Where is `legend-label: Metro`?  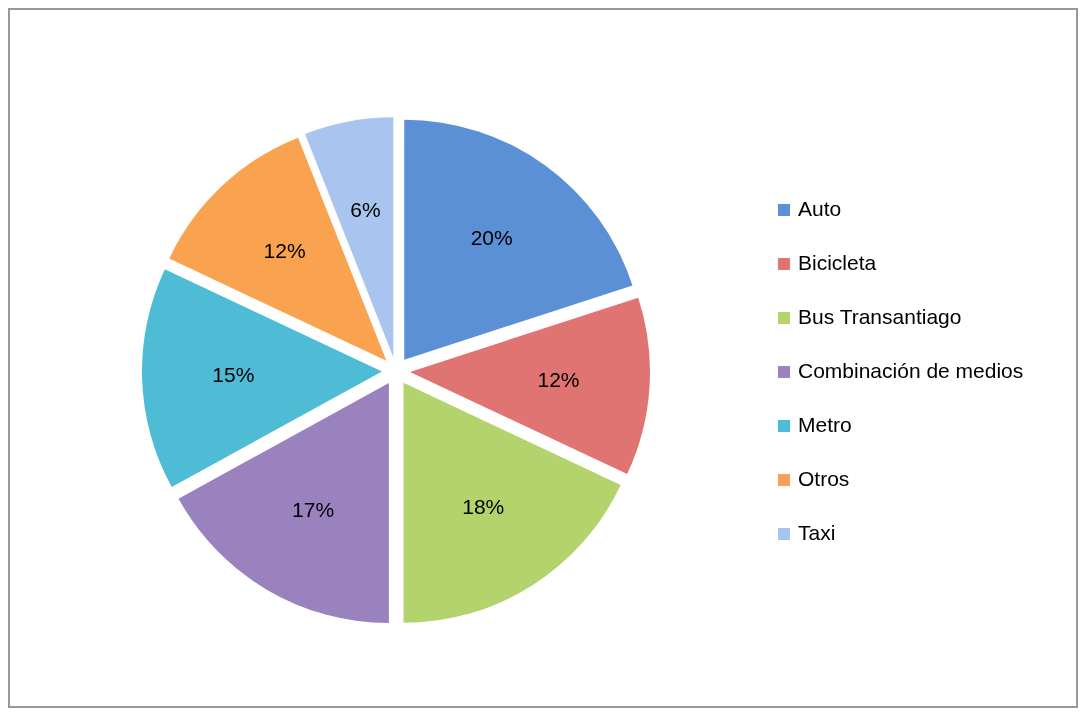
legend-label: Metro is located at coordinates (825, 424).